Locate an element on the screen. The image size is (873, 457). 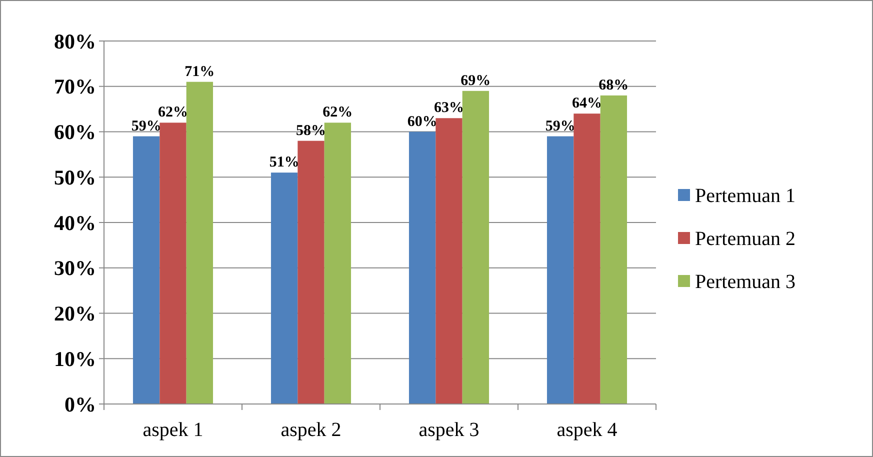
y-tick-label: 10% is located at coordinates (75, 358).